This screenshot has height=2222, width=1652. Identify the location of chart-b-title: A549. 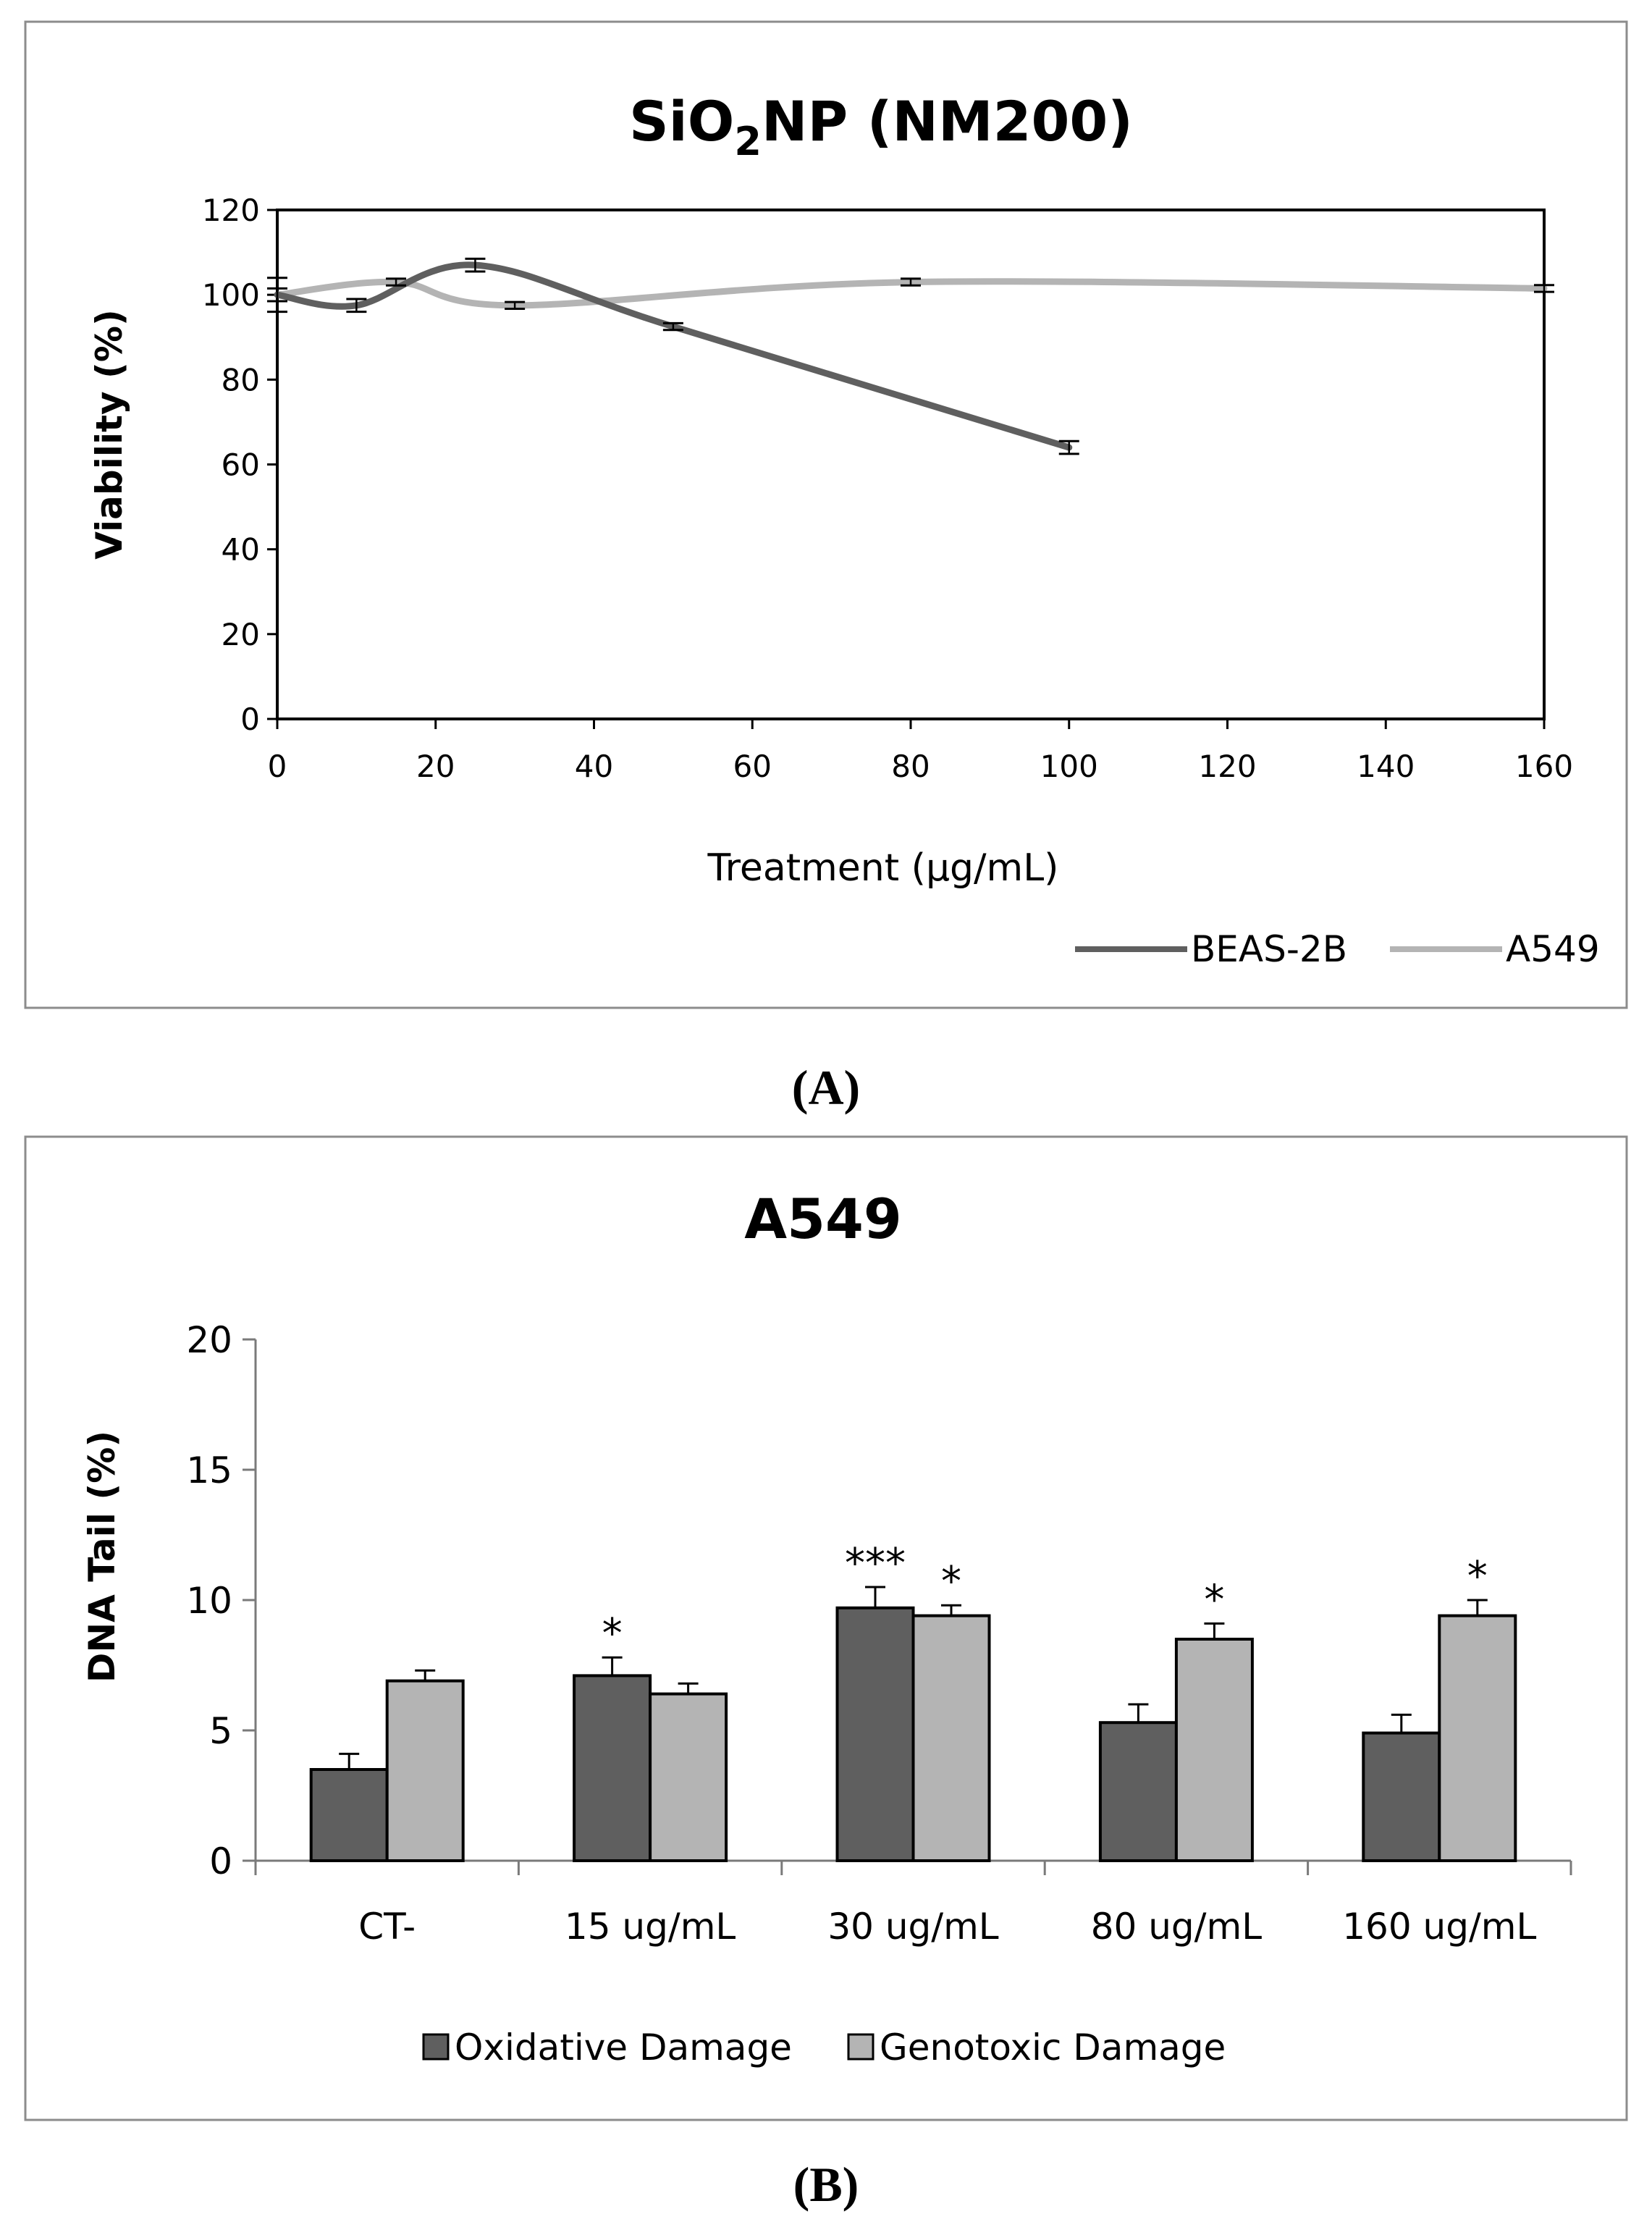
(823, 1219).